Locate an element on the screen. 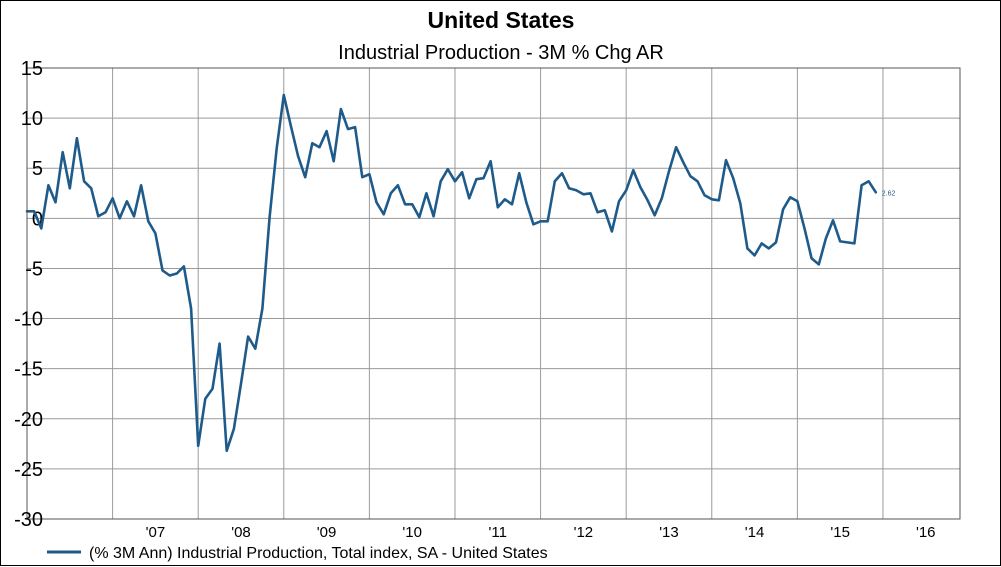 Image resolution: width=1001 pixels, height=567 pixels. y-tick-label: -30 is located at coordinates (28, 520).